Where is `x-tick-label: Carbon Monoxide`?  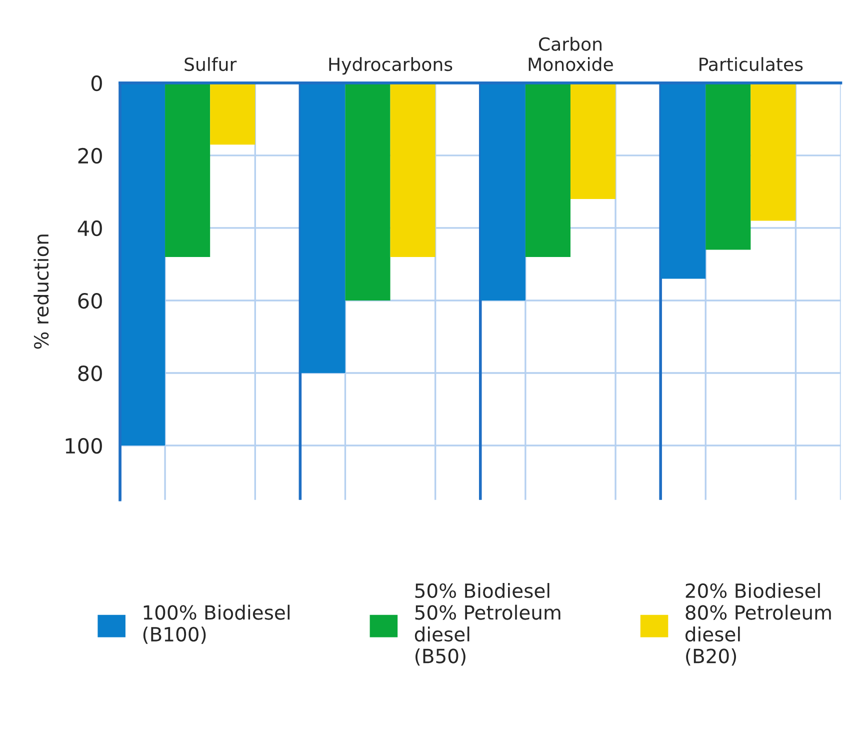 x-tick-label: Carbon Monoxide is located at coordinates (570, 54).